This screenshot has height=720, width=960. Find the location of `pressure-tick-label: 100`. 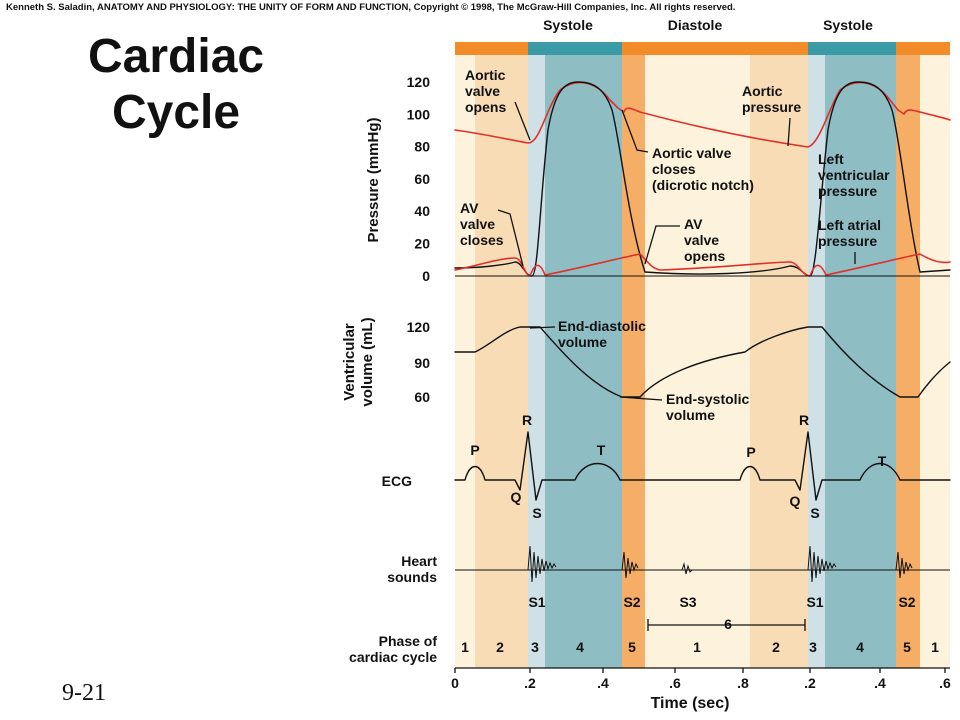

pressure-tick-label: 100 is located at coordinates (419, 114).